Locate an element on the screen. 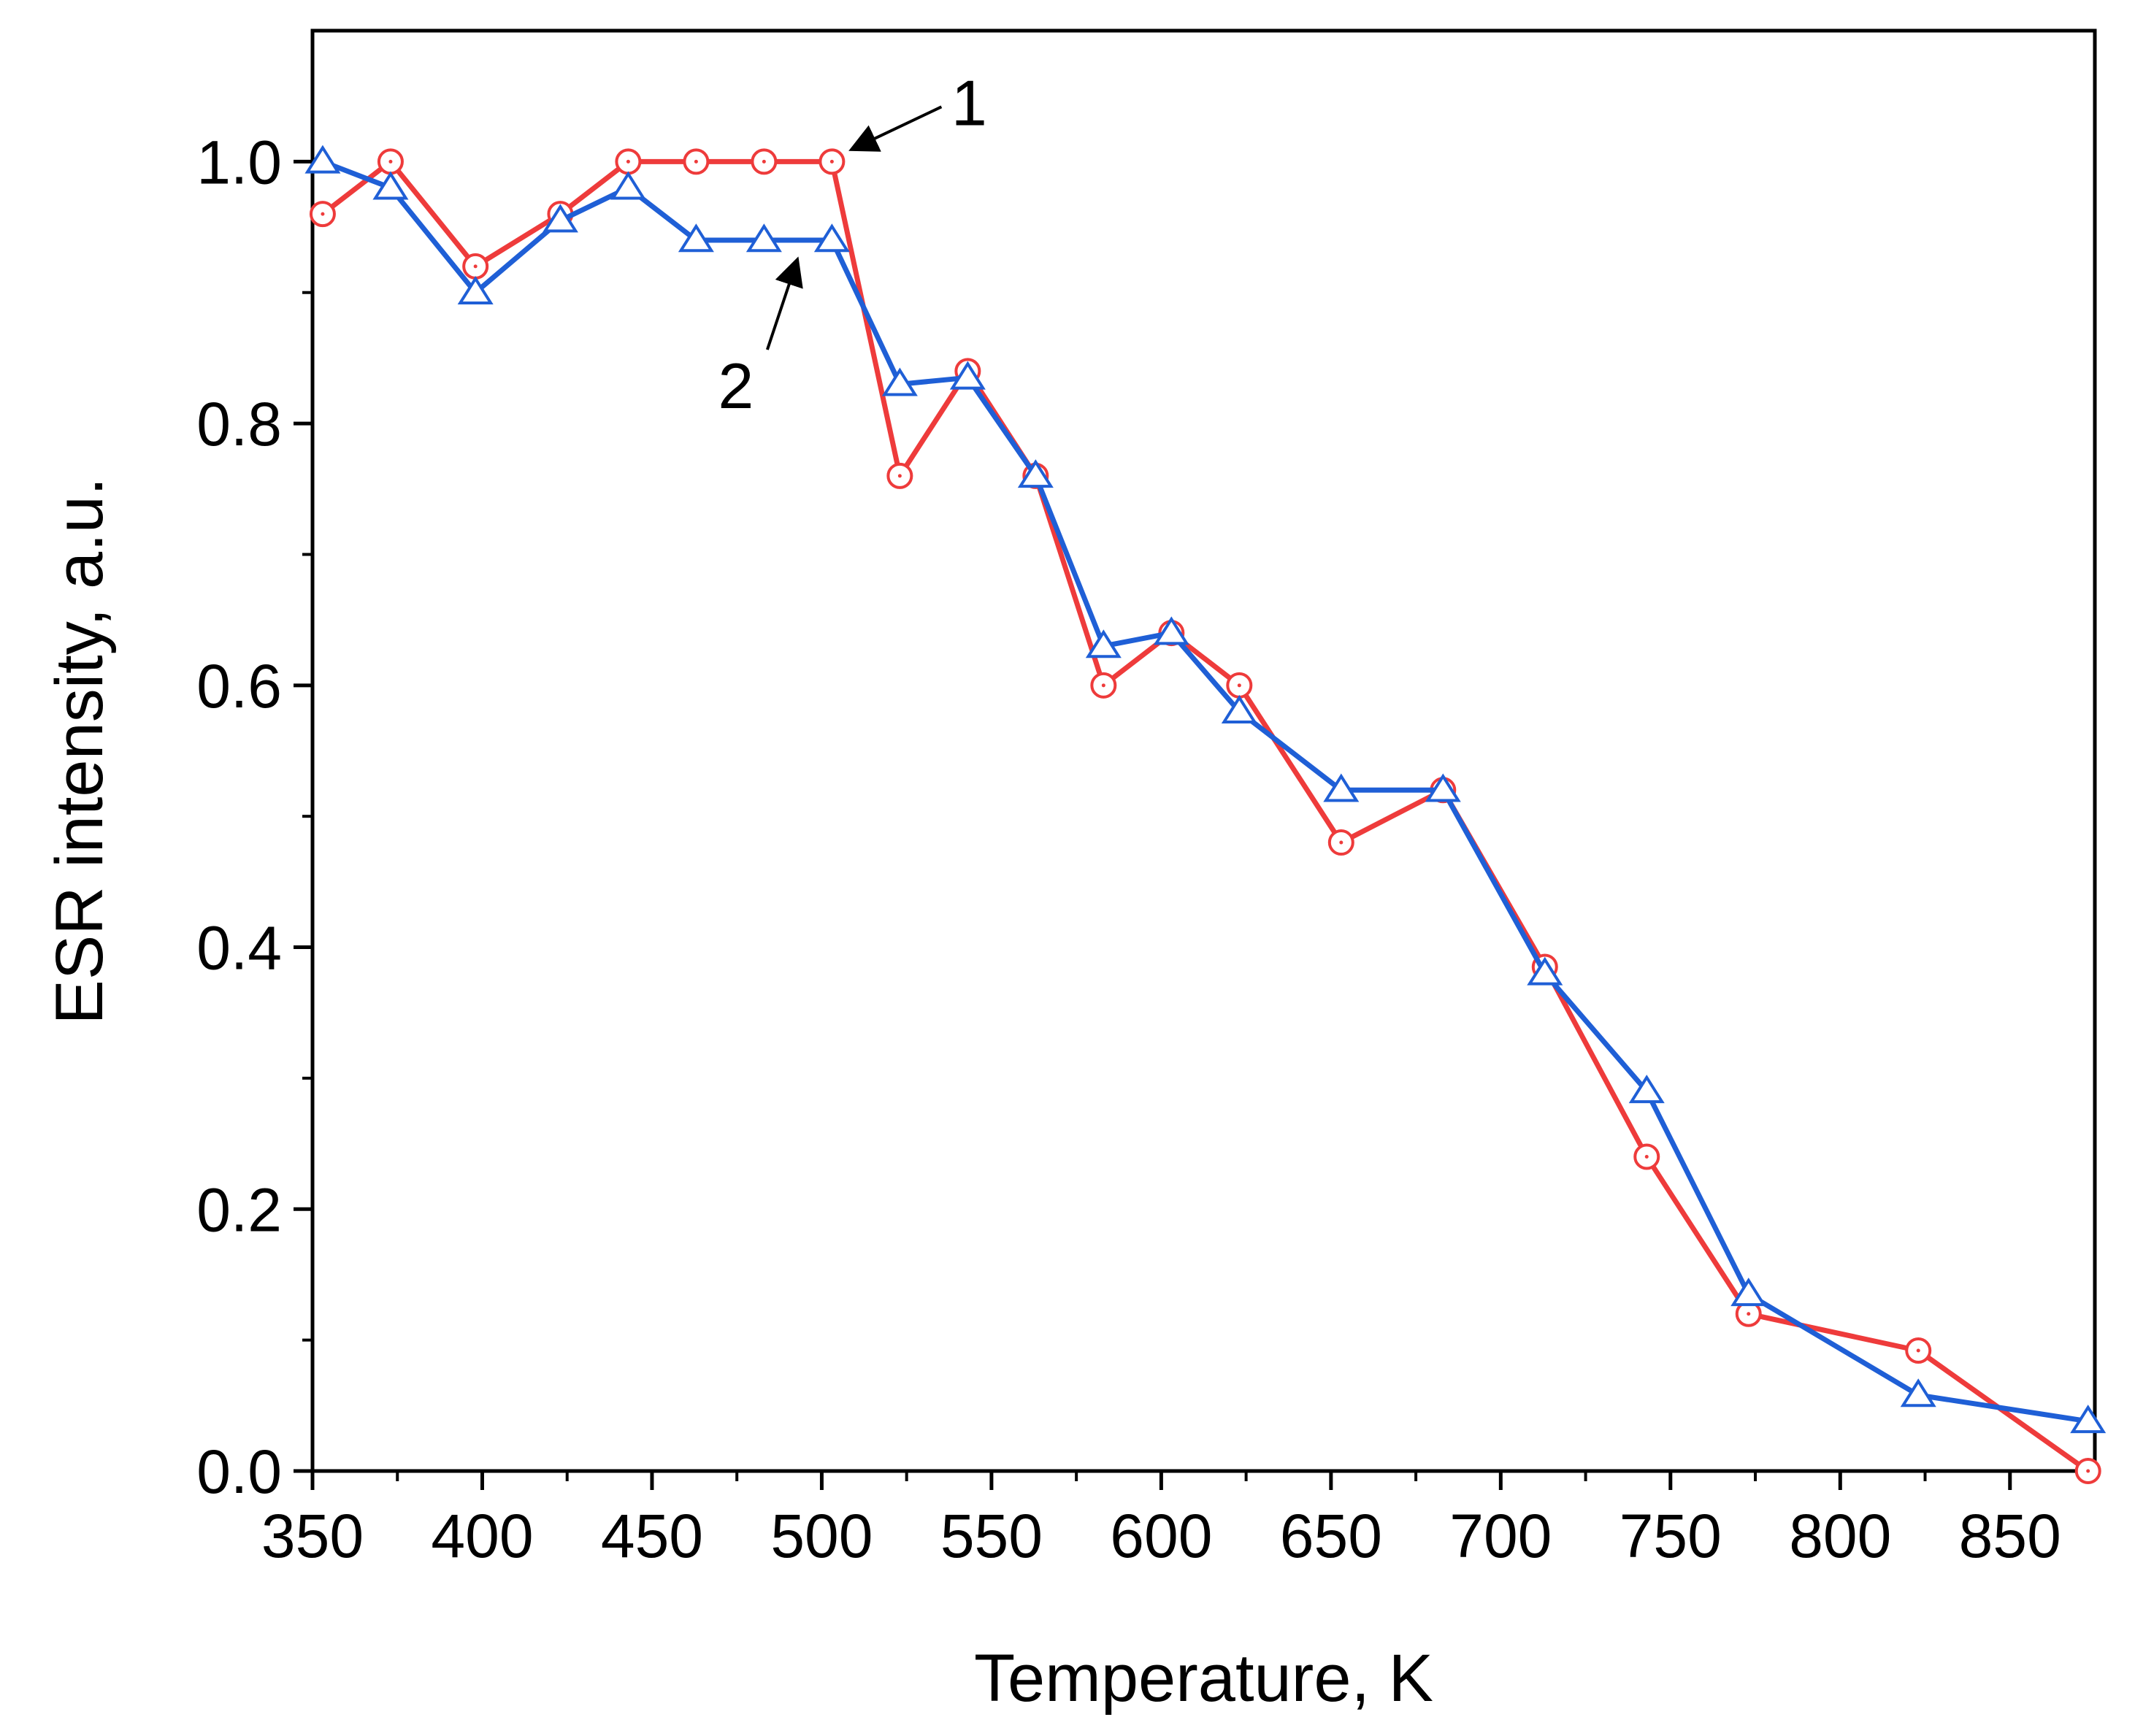 Image resolution: width=2135 pixels, height=1736 pixels. y-axis: 0.0 0.2 0.4 0.6 0.8 1.0 is located at coordinates (254, 817).